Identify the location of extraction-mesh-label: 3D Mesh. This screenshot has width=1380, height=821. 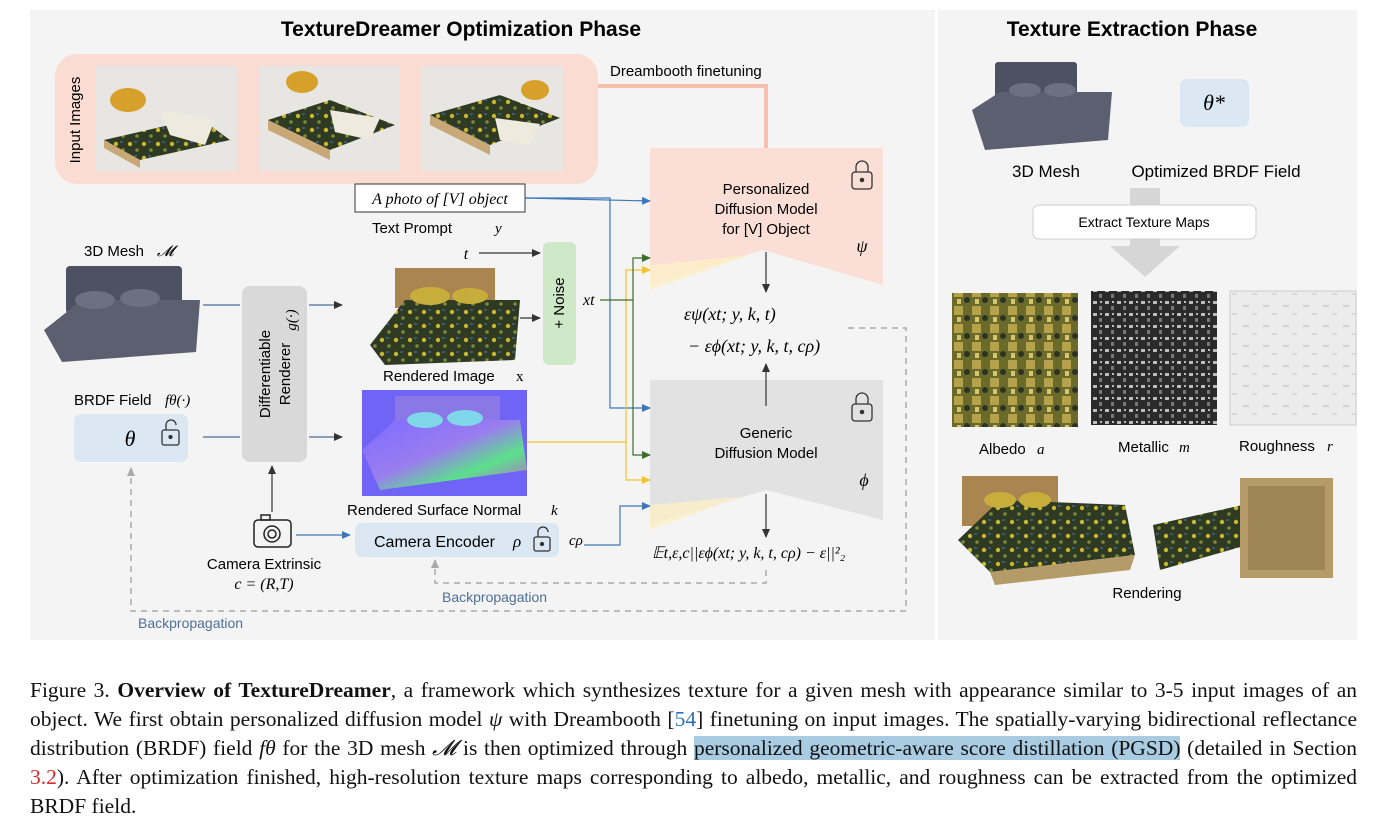
(1046, 171).